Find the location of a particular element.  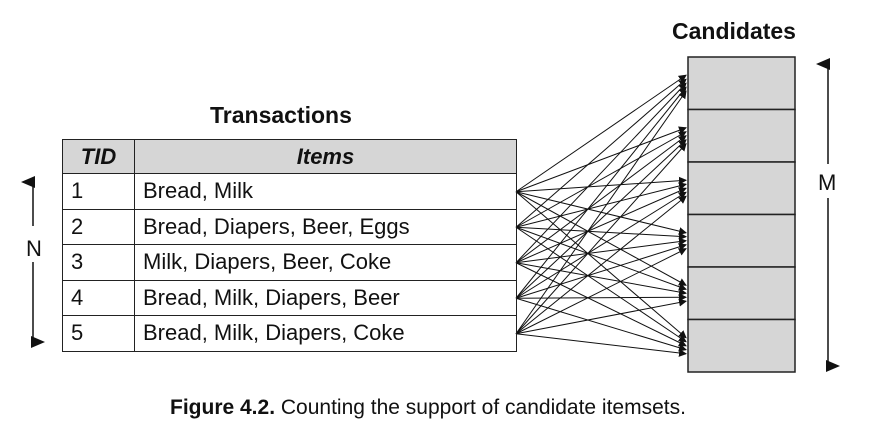

items-cell: Milk, Diapers, Beer, Coke is located at coordinates (325, 262).